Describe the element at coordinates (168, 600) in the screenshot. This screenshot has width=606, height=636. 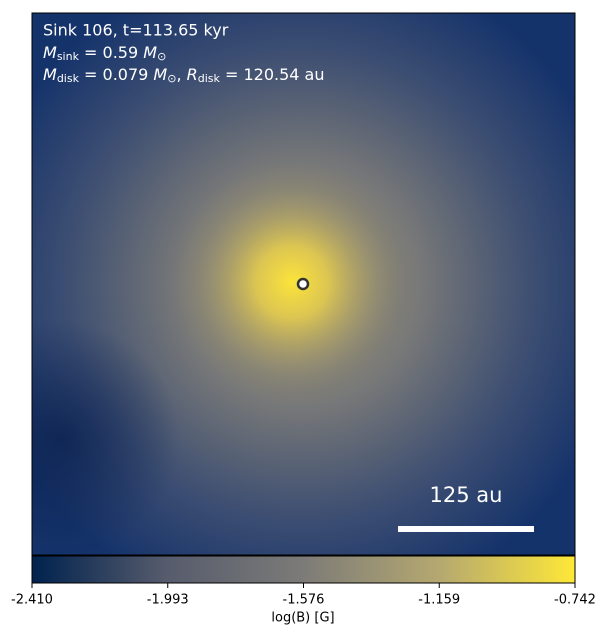
I see `colorbar-tick-label: -1.993` at that location.